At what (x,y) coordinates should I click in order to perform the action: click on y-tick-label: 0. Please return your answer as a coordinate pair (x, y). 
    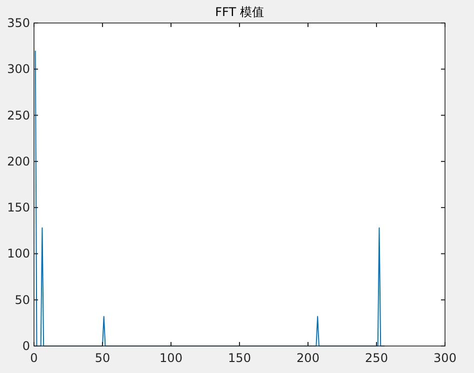
    Looking at the image, I should click on (26, 346).